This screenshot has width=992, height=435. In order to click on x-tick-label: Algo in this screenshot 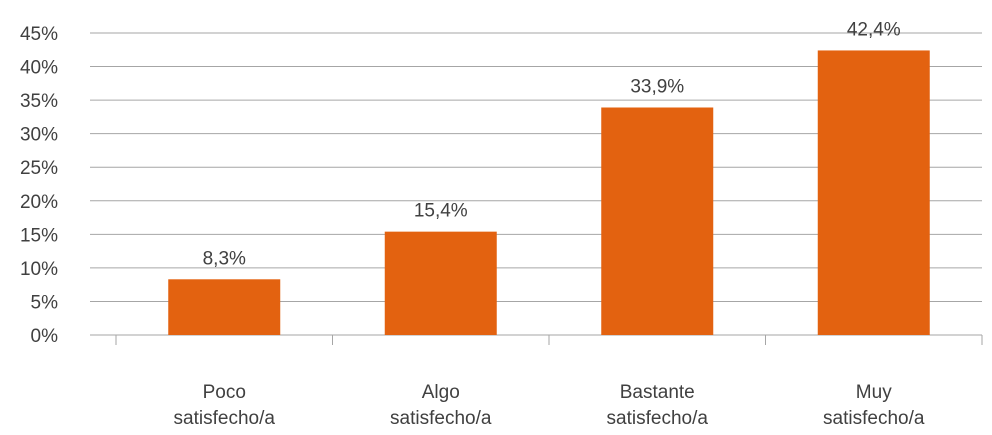, I will do `click(441, 392)`.